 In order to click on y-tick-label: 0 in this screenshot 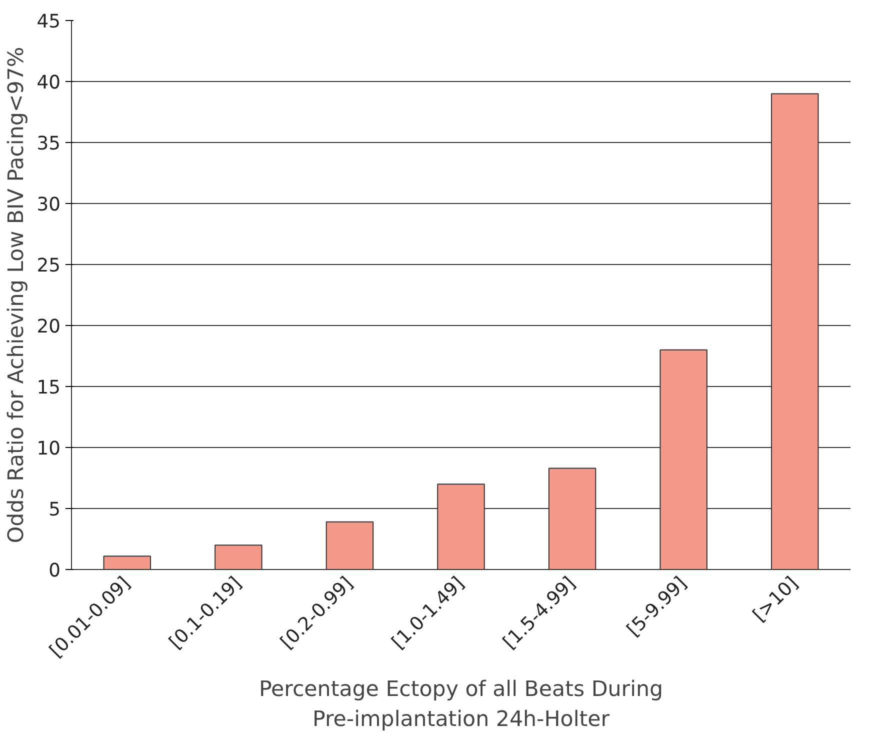, I will do `click(54, 571)`.